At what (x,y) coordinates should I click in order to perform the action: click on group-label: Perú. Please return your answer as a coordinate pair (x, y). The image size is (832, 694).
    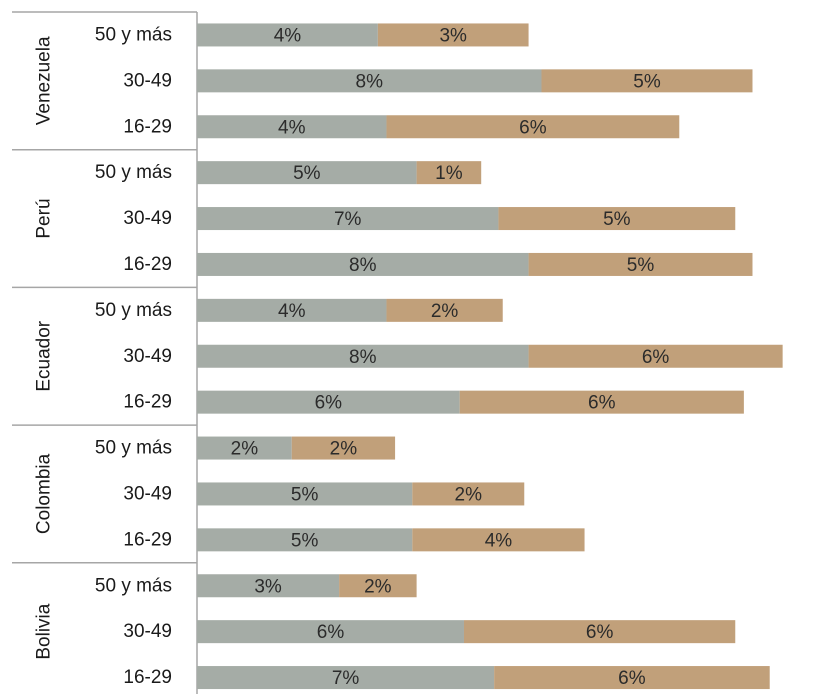
    Looking at the image, I should click on (44, 218).